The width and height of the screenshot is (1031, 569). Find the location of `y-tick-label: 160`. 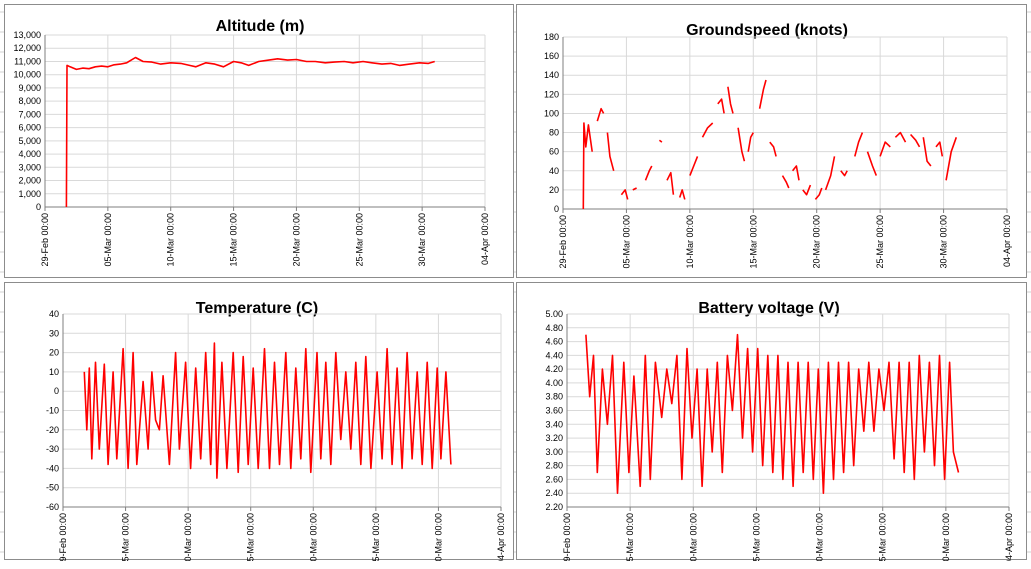

y-tick-label: 160 is located at coordinates (551, 56).